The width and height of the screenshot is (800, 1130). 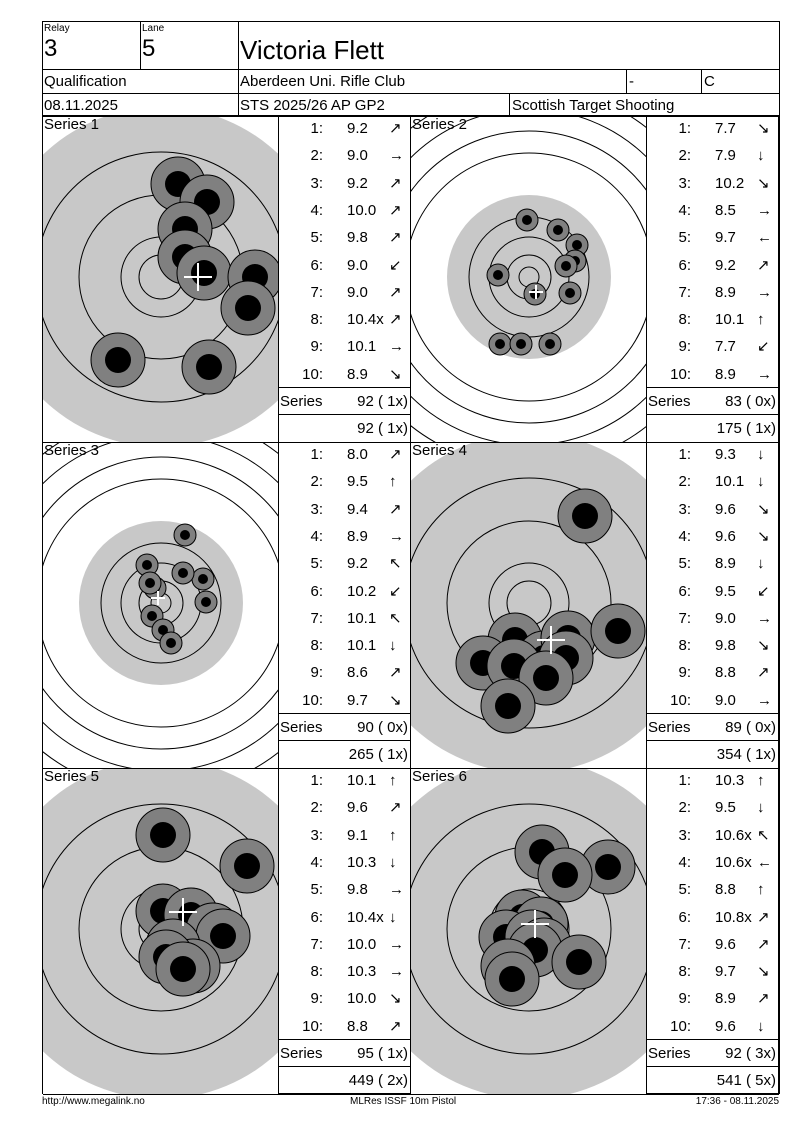 I want to click on series-title: Series 3, so click(x=72, y=451).